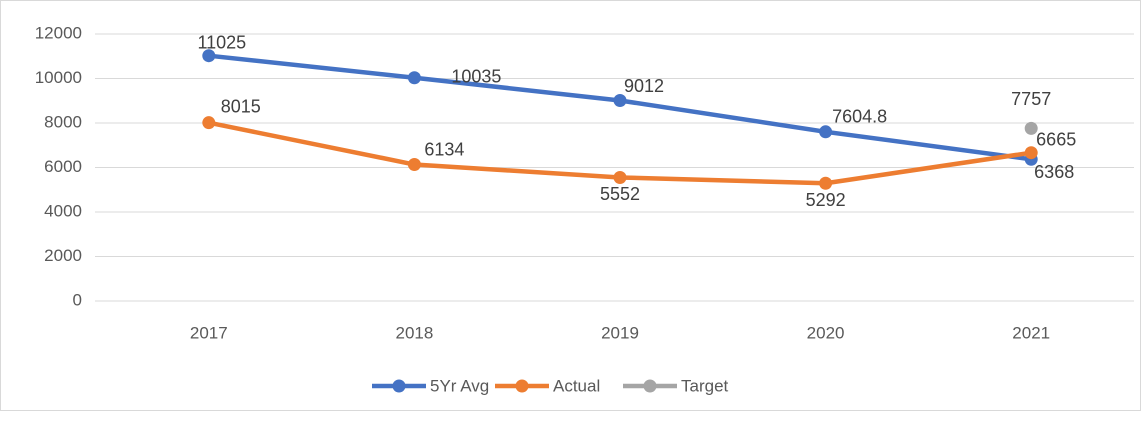 The height and width of the screenshot is (423, 1147). What do you see at coordinates (644, 86) in the screenshot?
I see `data-label: 9012` at bounding box center [644, 86].